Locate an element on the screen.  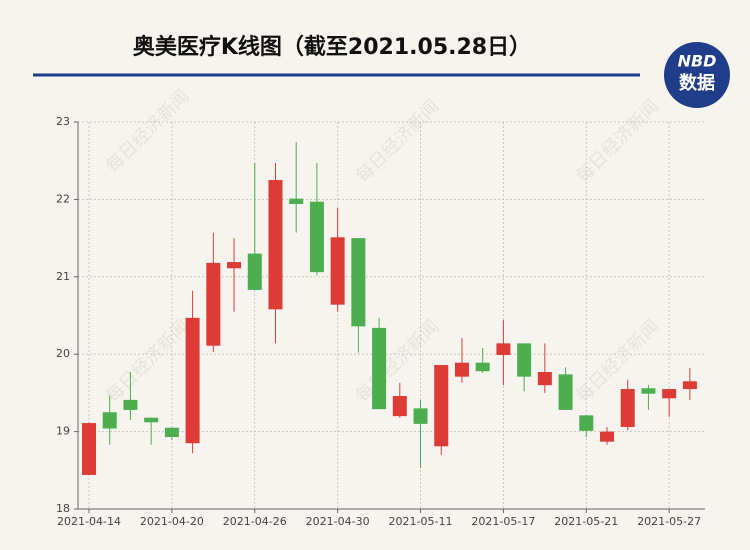
x-tick-label: 2021-04-30 is located at coordinates (338, 521).